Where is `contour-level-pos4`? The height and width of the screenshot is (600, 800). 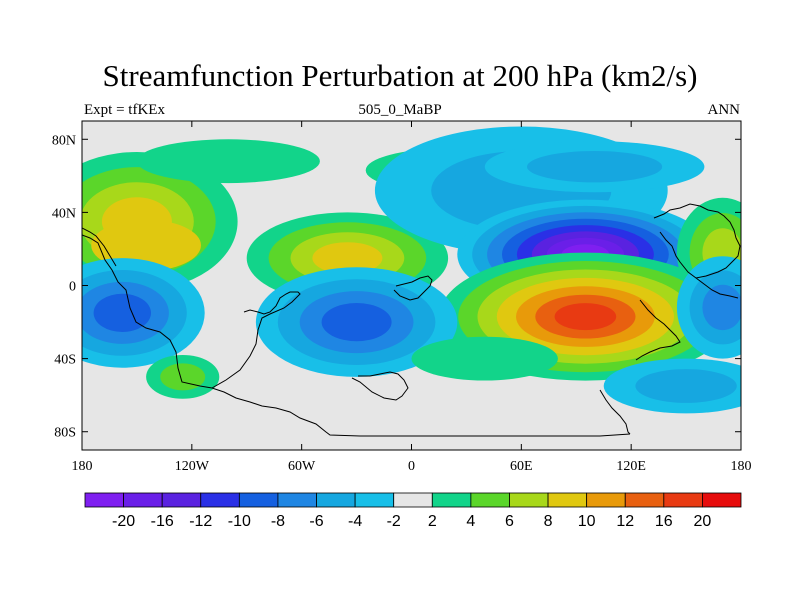 contour-level-pos4 is located at coordinates (183, 377).